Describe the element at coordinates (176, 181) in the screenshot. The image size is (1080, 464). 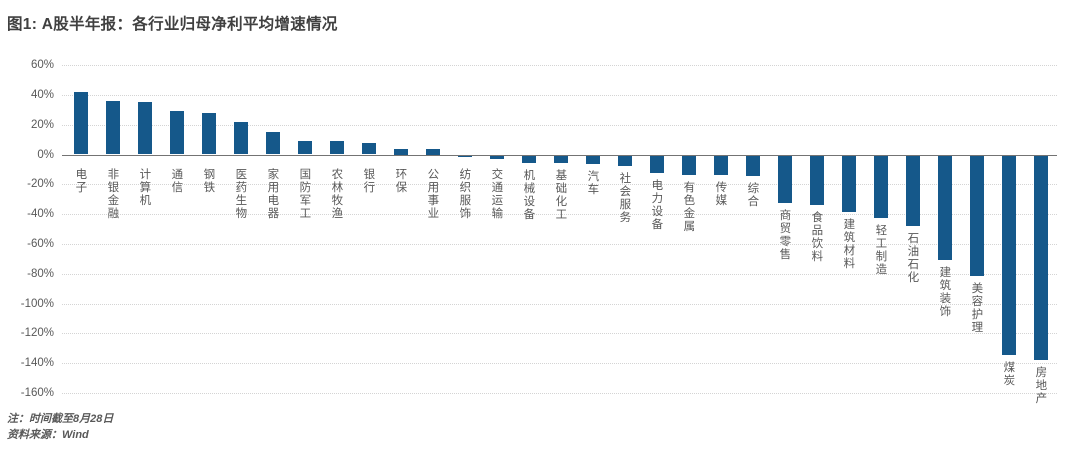
I see `category-label: 通信` at that location.